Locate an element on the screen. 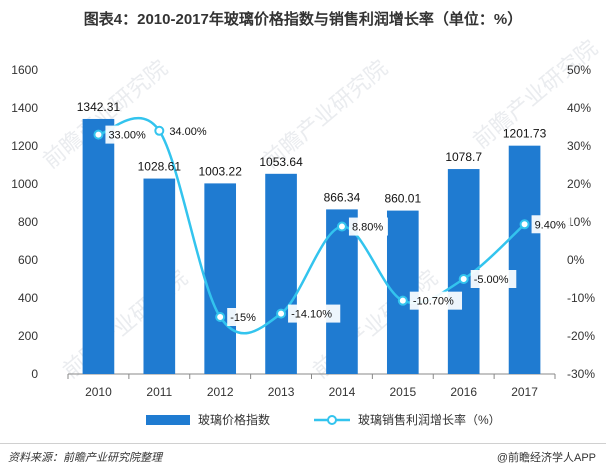 The image size is (606, 473). x-tick-label: 2016 is located at coordinates (463, 392).